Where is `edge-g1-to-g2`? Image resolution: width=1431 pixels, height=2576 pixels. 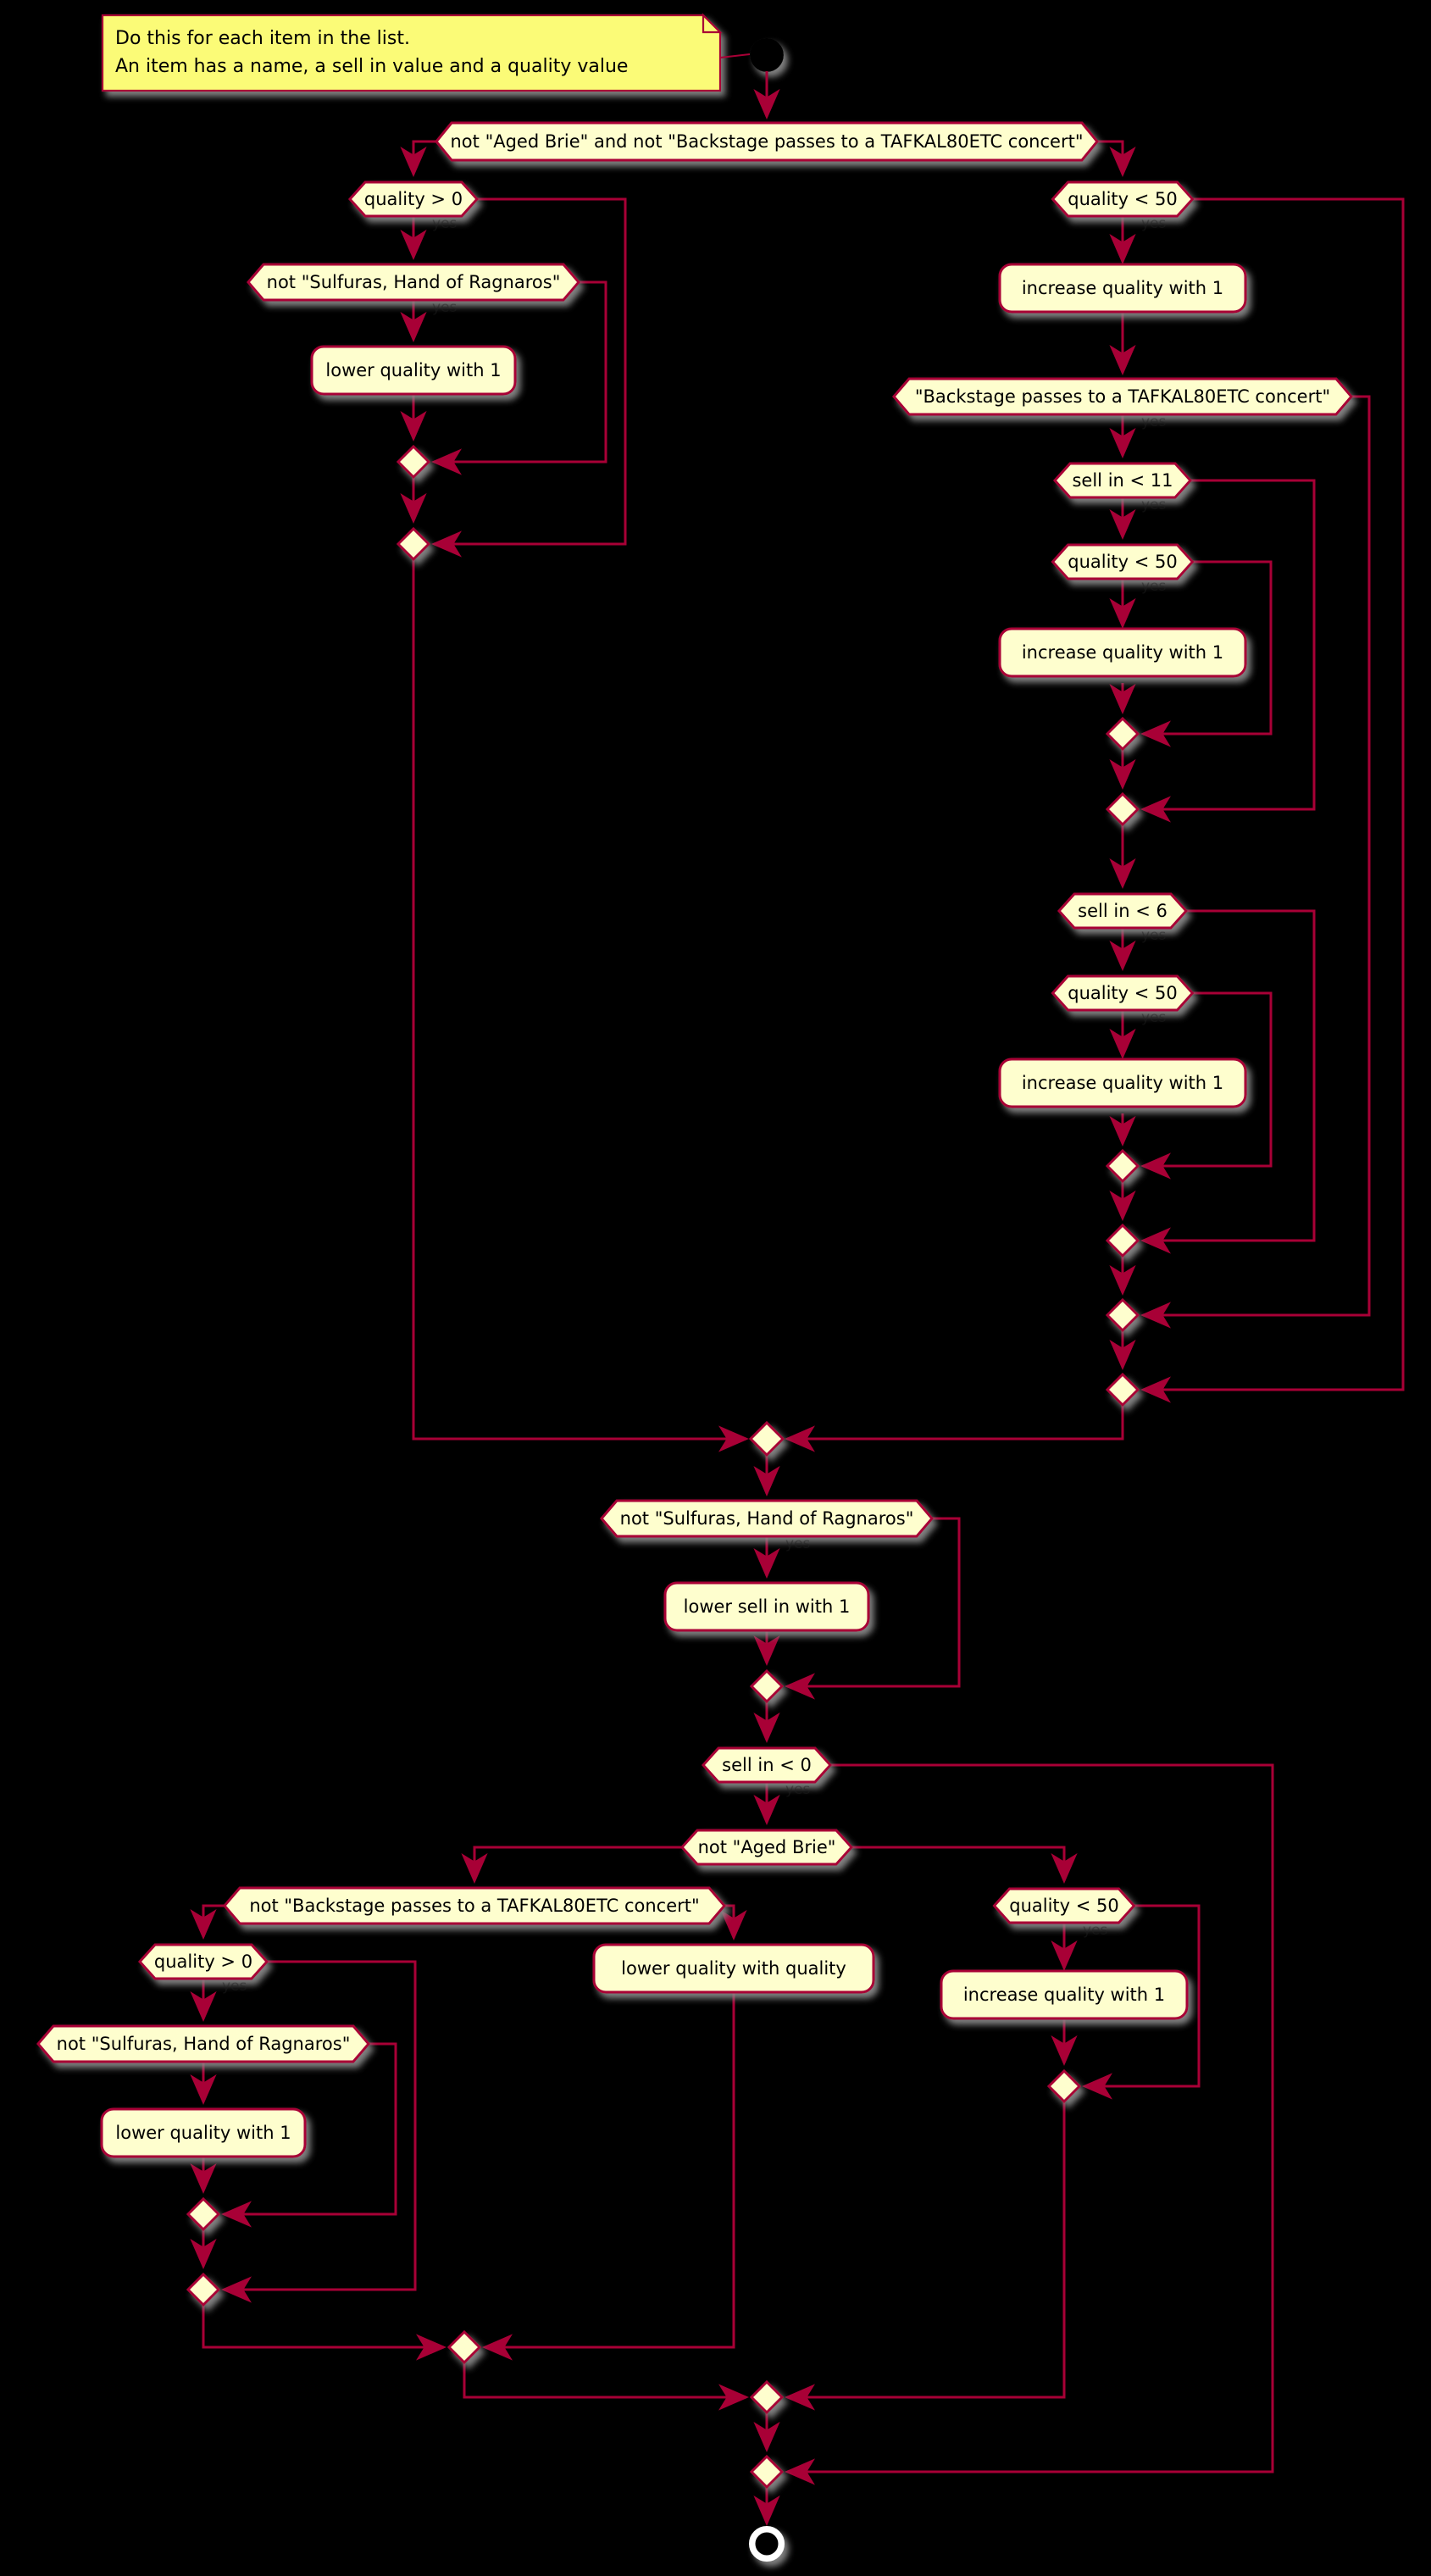
edge-g1-to-g2 is located at coordinates (606, 2386).